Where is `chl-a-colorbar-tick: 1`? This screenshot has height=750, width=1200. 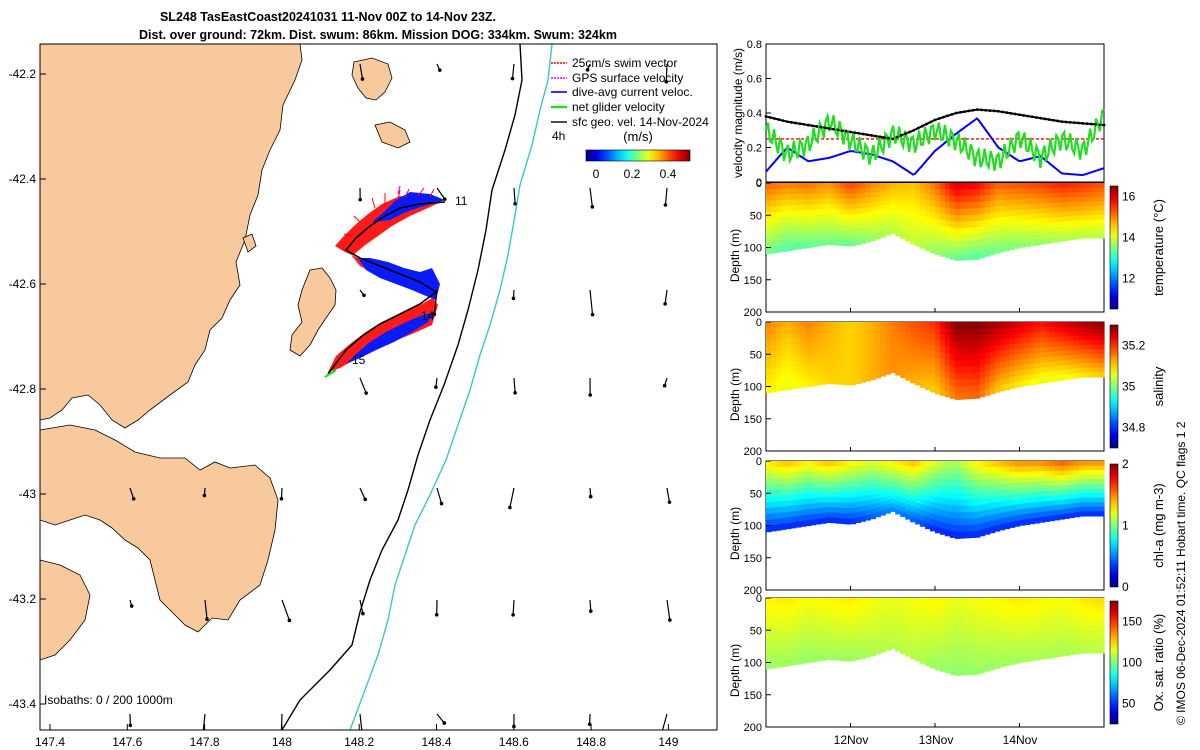 chl-a-colorbar-tick: 1 is located at coordinates (1125, 526).